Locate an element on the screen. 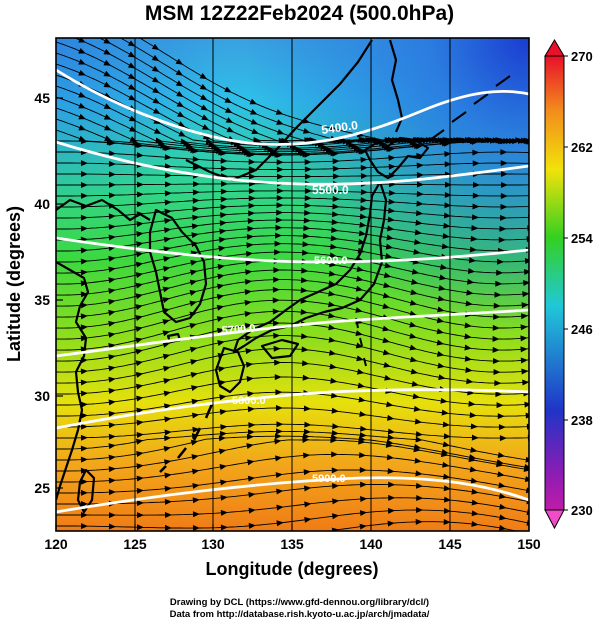 Image resolution: width=599 pixels, height=625 pixels. coast-kyushu is located at coordinates (230, 370).